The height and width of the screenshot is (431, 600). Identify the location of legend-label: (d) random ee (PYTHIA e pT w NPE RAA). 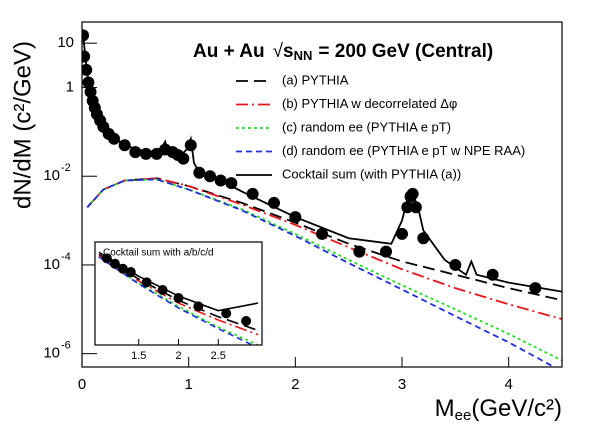
(403, 150).